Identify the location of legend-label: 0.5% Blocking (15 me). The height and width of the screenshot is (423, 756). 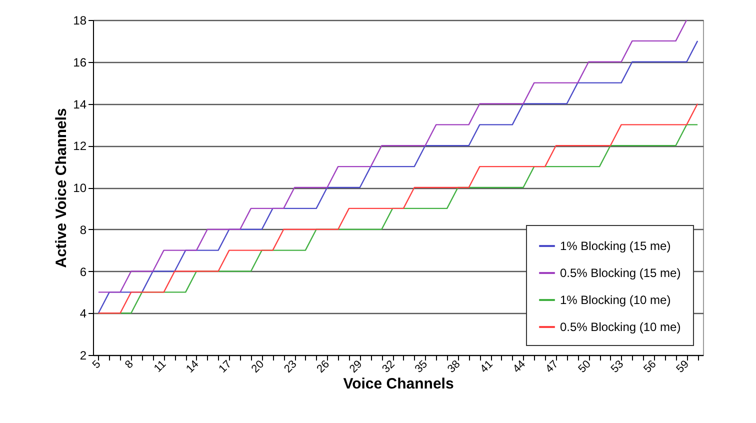
(620, 273).